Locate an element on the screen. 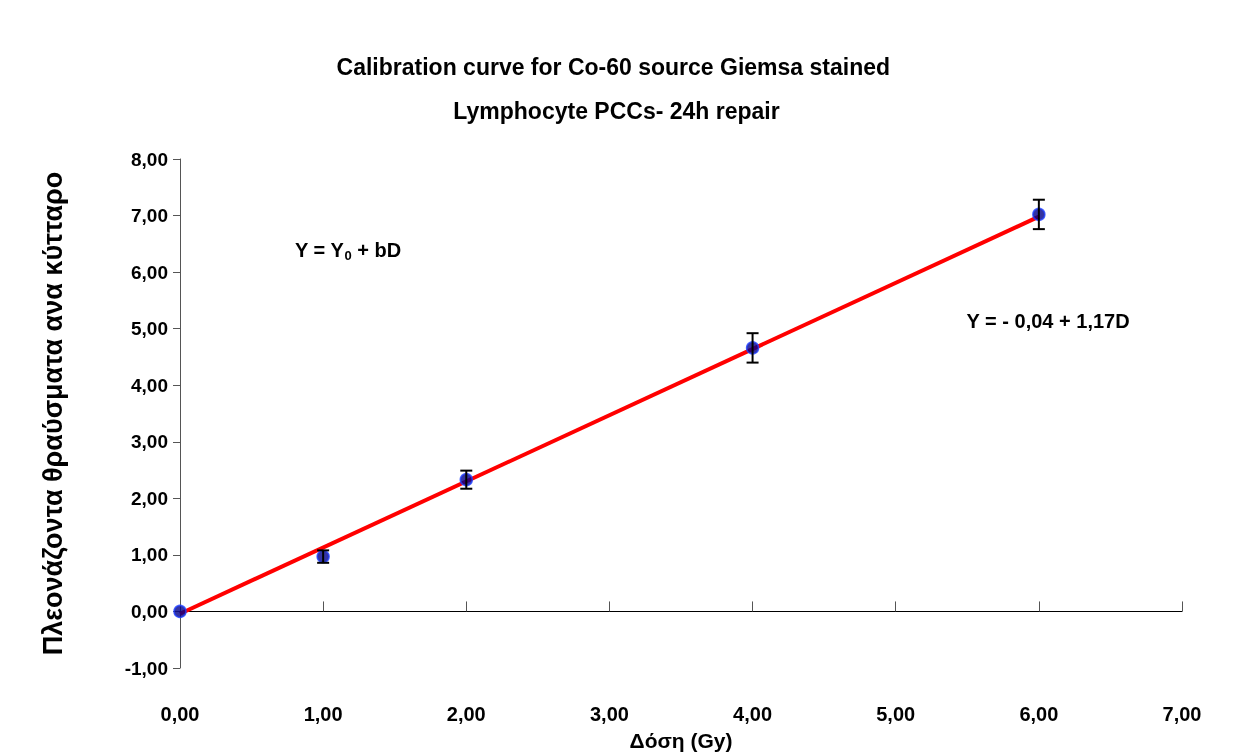  x-axis-title: Δόση (Gy) is located at coordinates (681, 740).